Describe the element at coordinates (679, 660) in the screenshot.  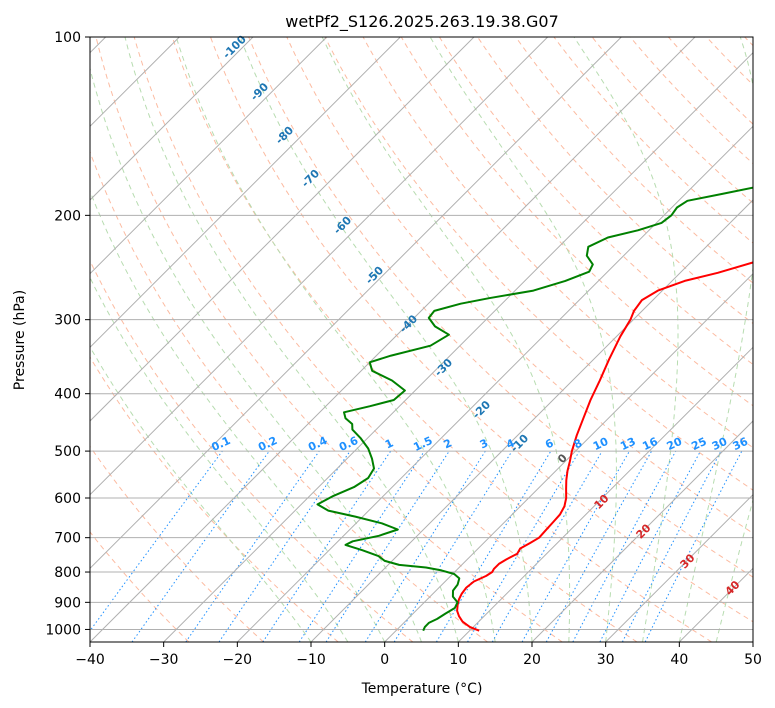
I see `x-tick-label: 40` at that location.